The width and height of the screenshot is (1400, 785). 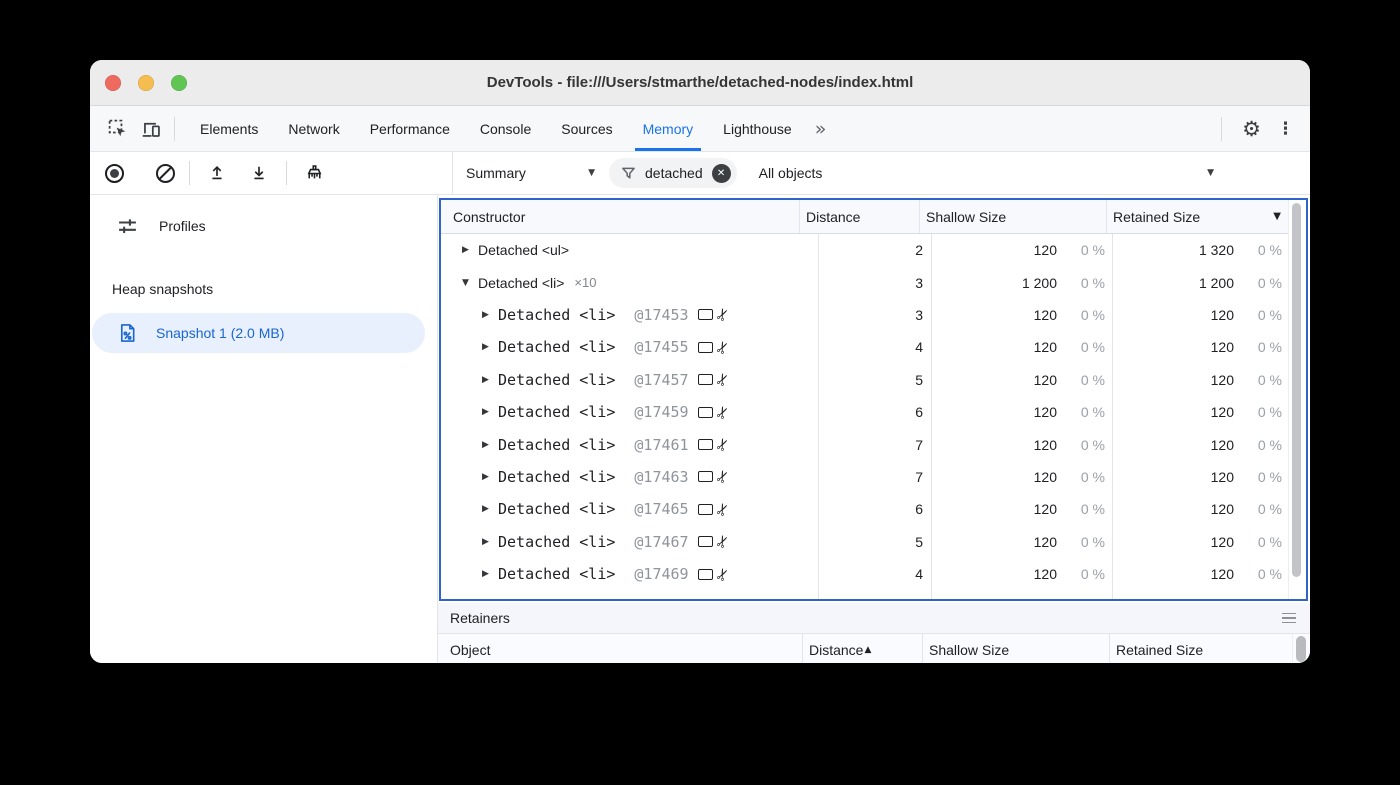 What do you see at coordinates (496, 173) in the screenshot?
I see `perspective-select-value: Summary` at bounding box center [496, 173].